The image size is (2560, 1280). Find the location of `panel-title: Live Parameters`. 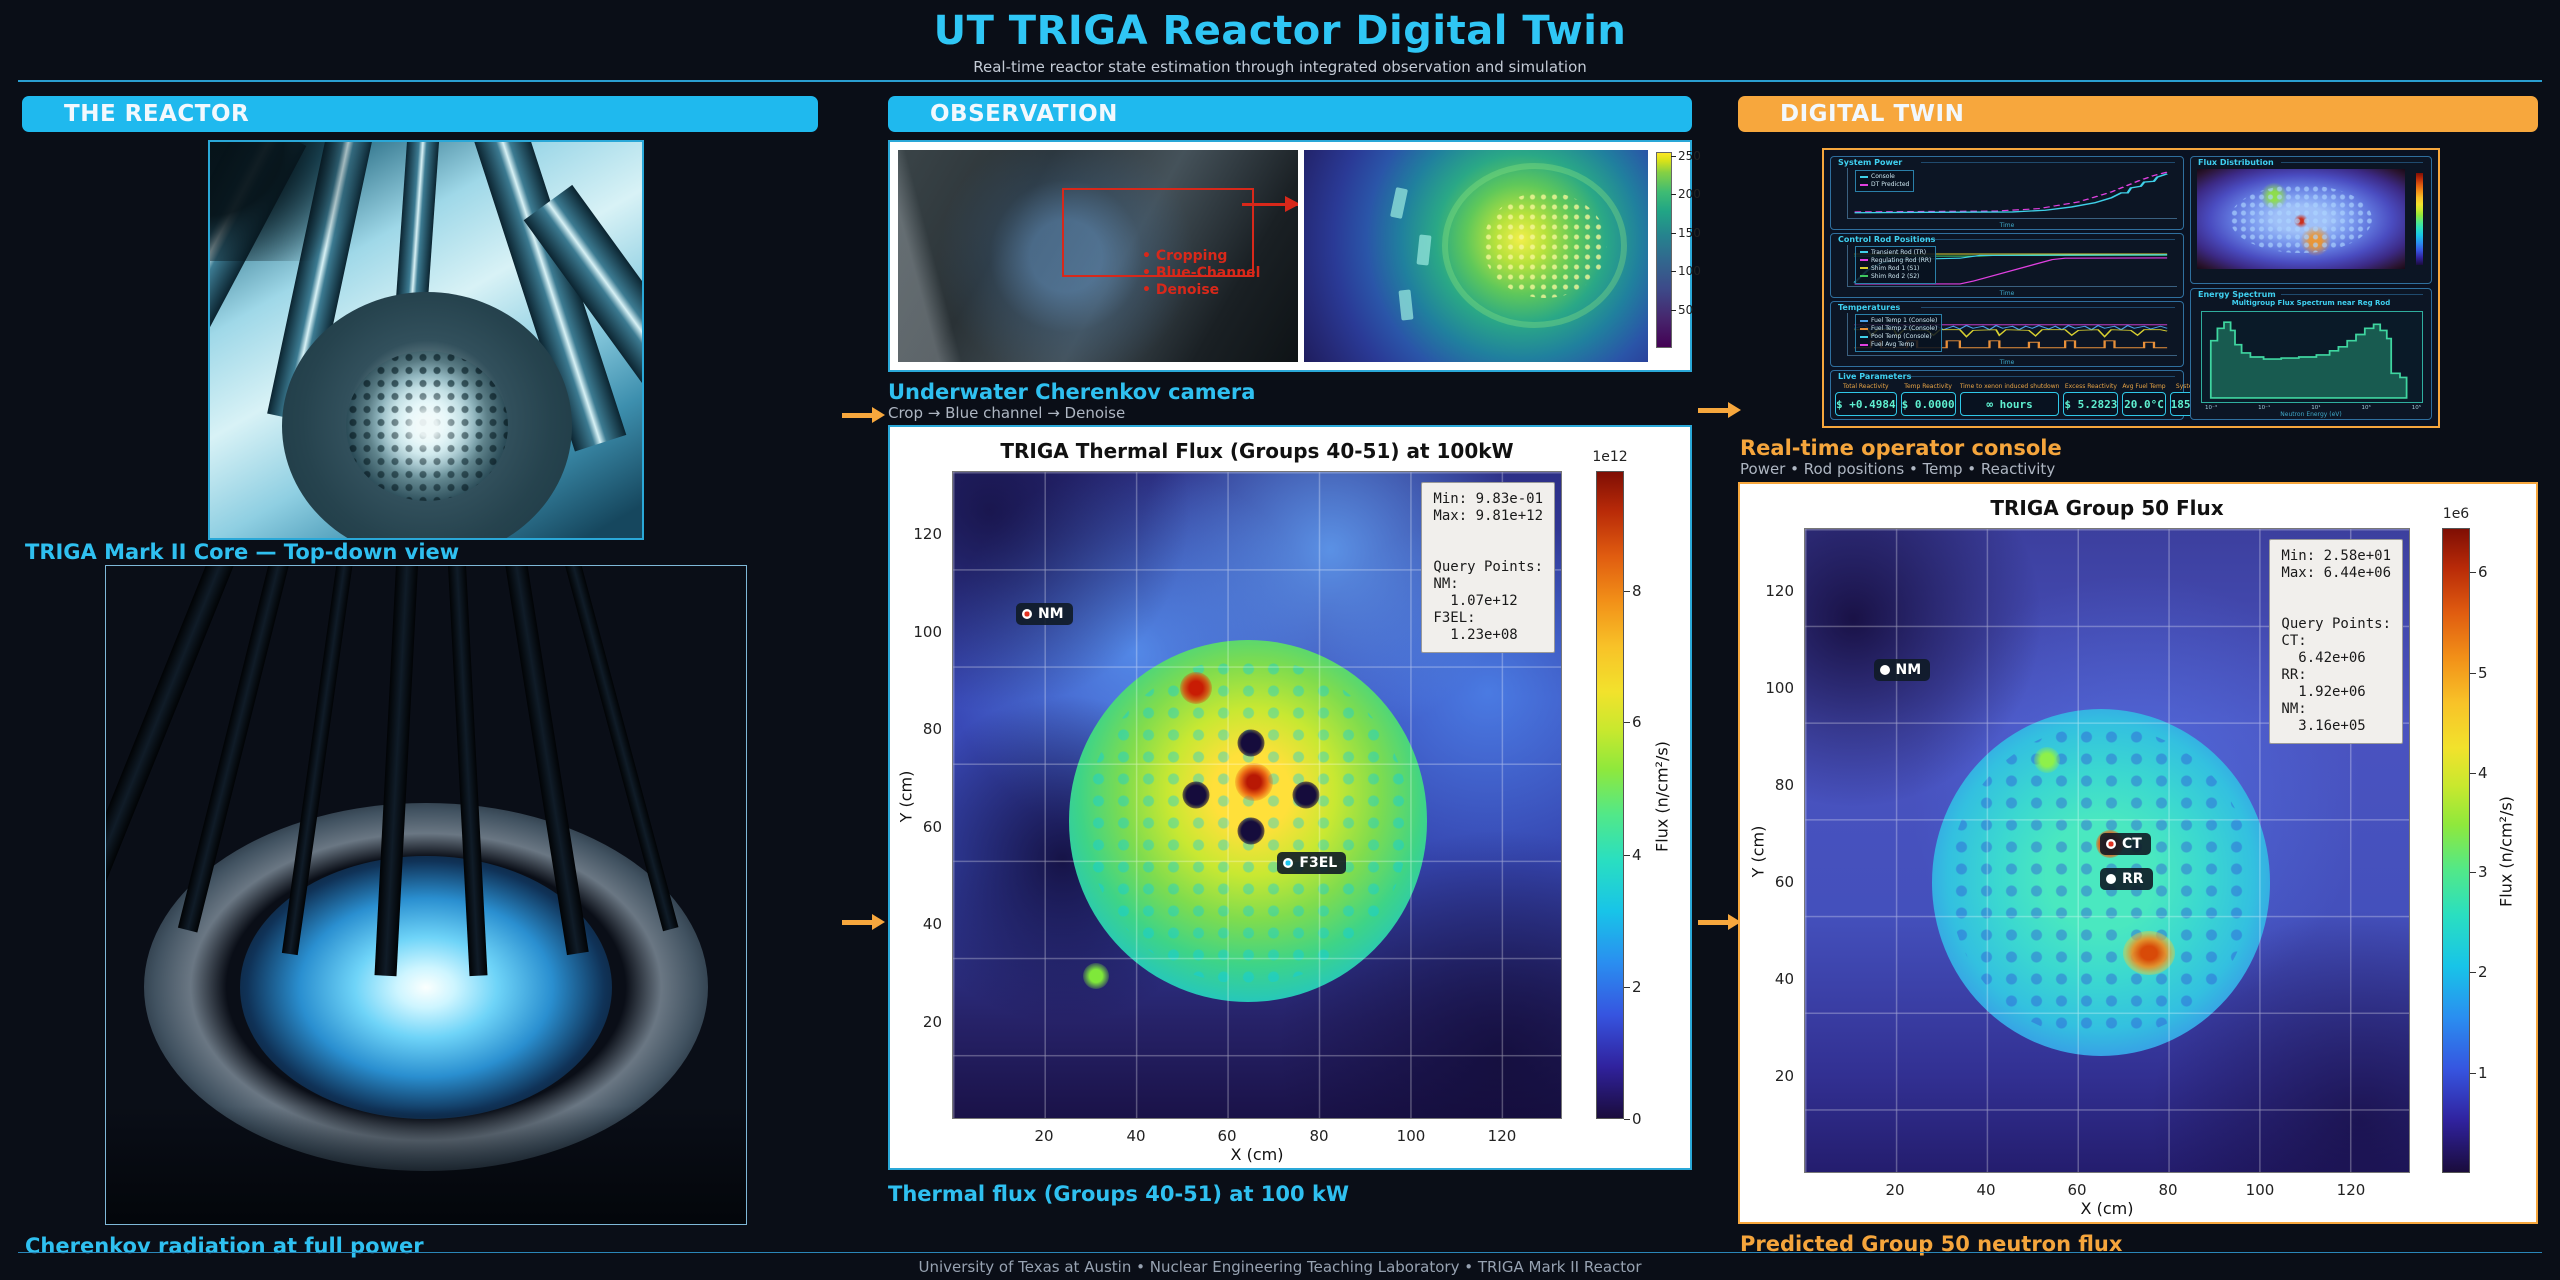

panel-title: Live Parameters is located at coordinates (1875, 377).